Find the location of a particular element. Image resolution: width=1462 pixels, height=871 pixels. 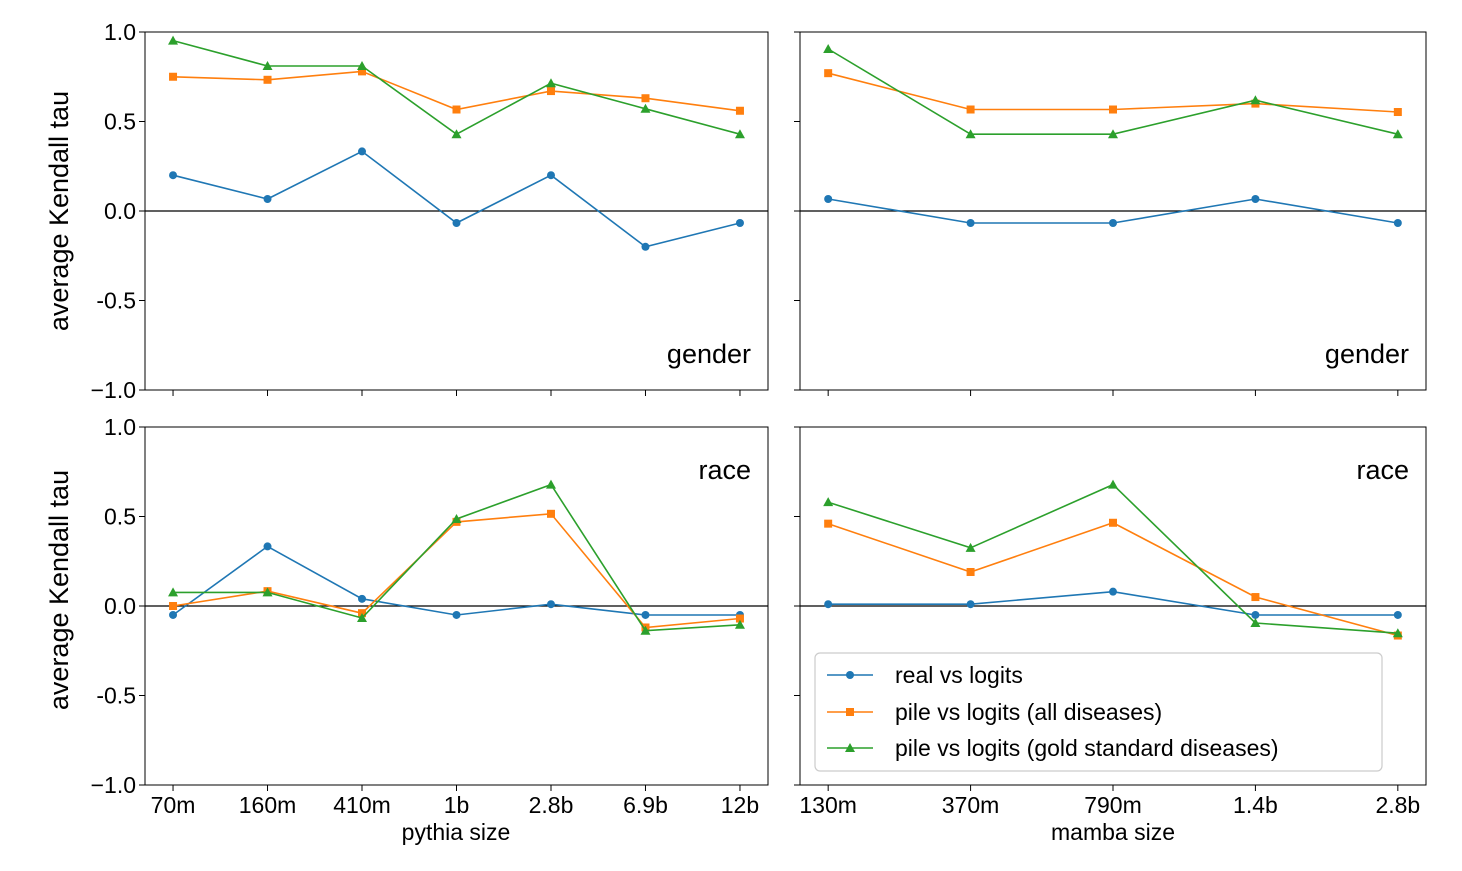

series-line-real is located at coordinates (456, 580).